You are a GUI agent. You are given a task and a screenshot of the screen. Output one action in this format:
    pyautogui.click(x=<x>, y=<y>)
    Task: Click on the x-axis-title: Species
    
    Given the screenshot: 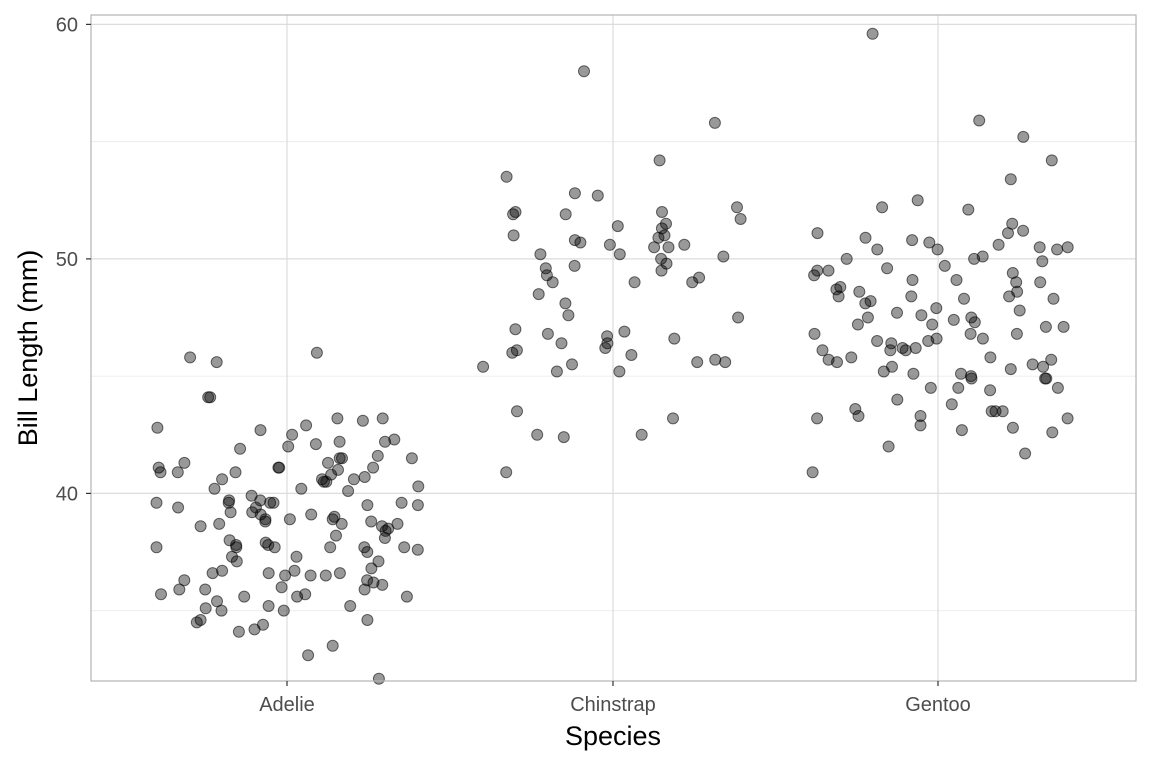 What is the action you would take?
    pyautogui.click(x=613, y=736)
    